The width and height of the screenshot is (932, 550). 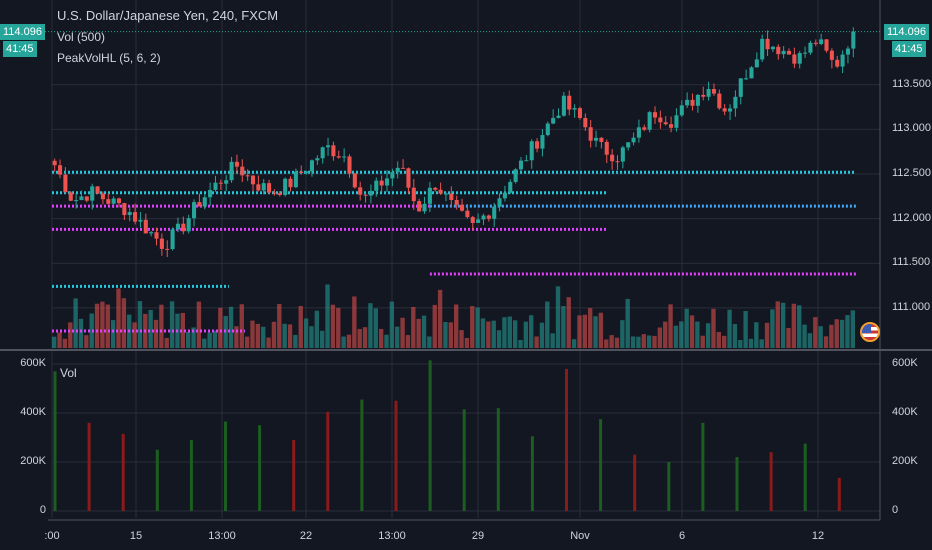 I want to click on time-axis-label: 13:00, so click(x=392, y=536).